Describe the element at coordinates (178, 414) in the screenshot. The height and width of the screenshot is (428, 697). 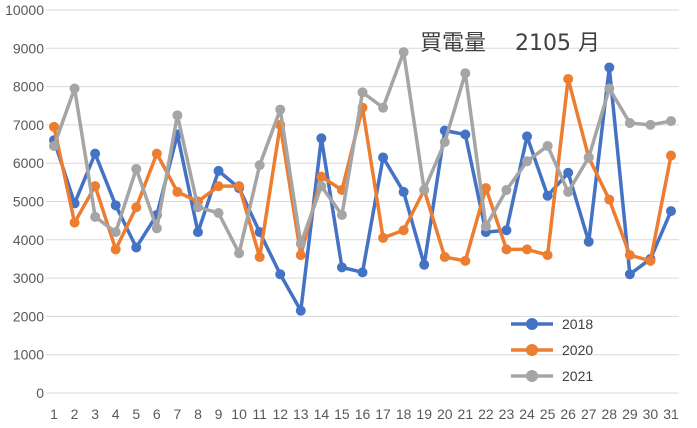
I see `x-tick-label: 7` at that location.